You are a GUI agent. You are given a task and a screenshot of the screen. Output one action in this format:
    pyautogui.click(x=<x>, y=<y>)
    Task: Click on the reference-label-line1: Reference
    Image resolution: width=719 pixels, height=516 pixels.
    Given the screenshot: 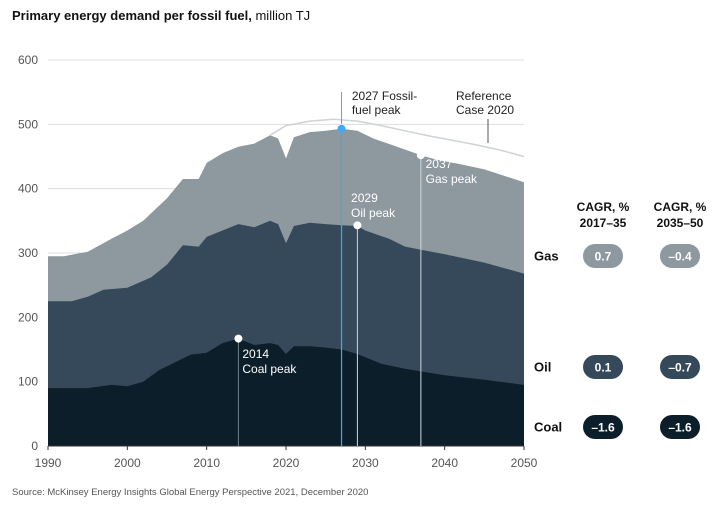 What is the action you would take?
    pyautogui.click(x=484, y=96)
    